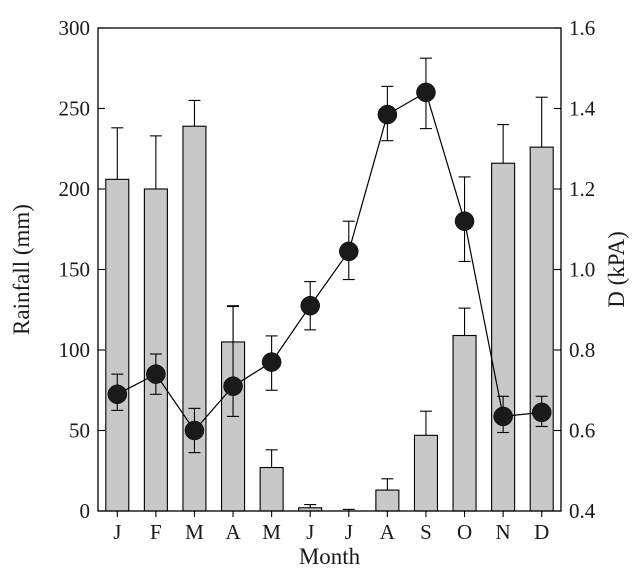  What do you see at coordinates (503, 532) in the screenshot?
I see `x-tick-label: N` at bounding box center [503, 532].